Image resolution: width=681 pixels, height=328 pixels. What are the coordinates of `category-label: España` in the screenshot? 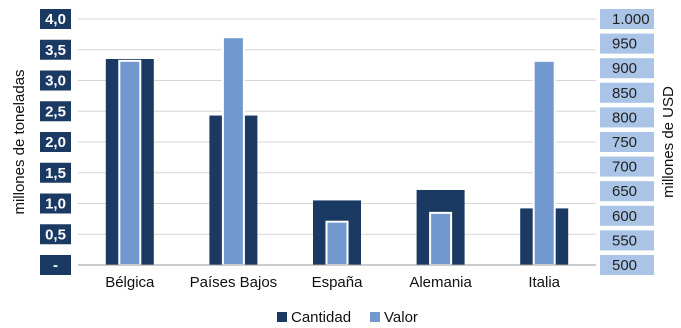 It's located at (338, 282).